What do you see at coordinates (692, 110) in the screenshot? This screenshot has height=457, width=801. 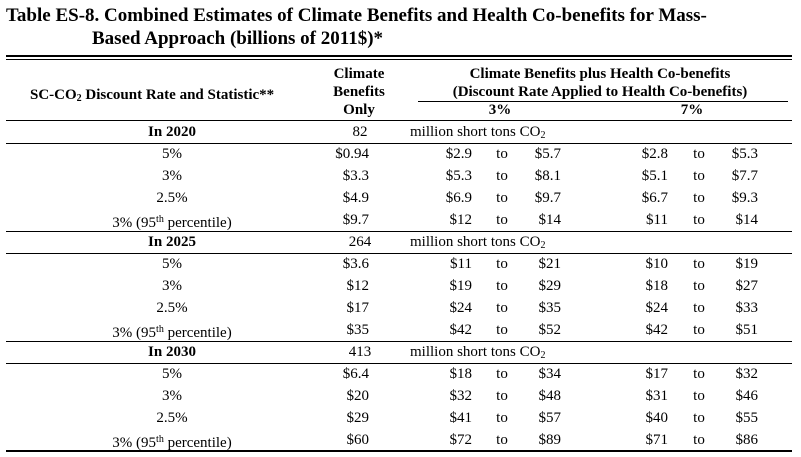 I see `subheader-7pct: 7%` at bounding box center [692, 110].